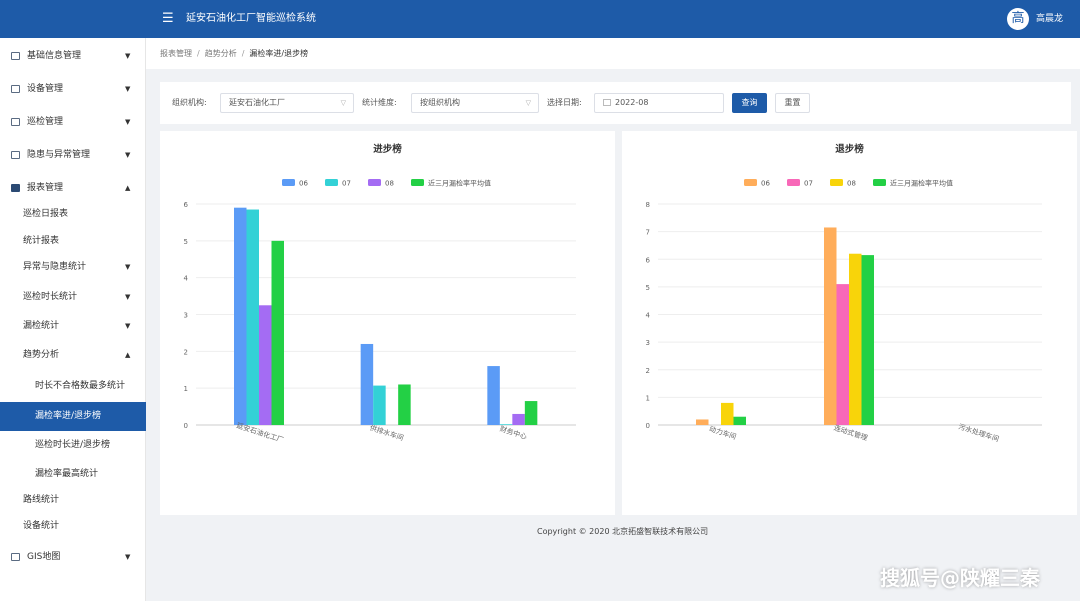 This screenshot has height=601, width=1080. I want to click on sidebar-item-duration-fail-top: 时长不合格数最多统计, so click(73, 386).